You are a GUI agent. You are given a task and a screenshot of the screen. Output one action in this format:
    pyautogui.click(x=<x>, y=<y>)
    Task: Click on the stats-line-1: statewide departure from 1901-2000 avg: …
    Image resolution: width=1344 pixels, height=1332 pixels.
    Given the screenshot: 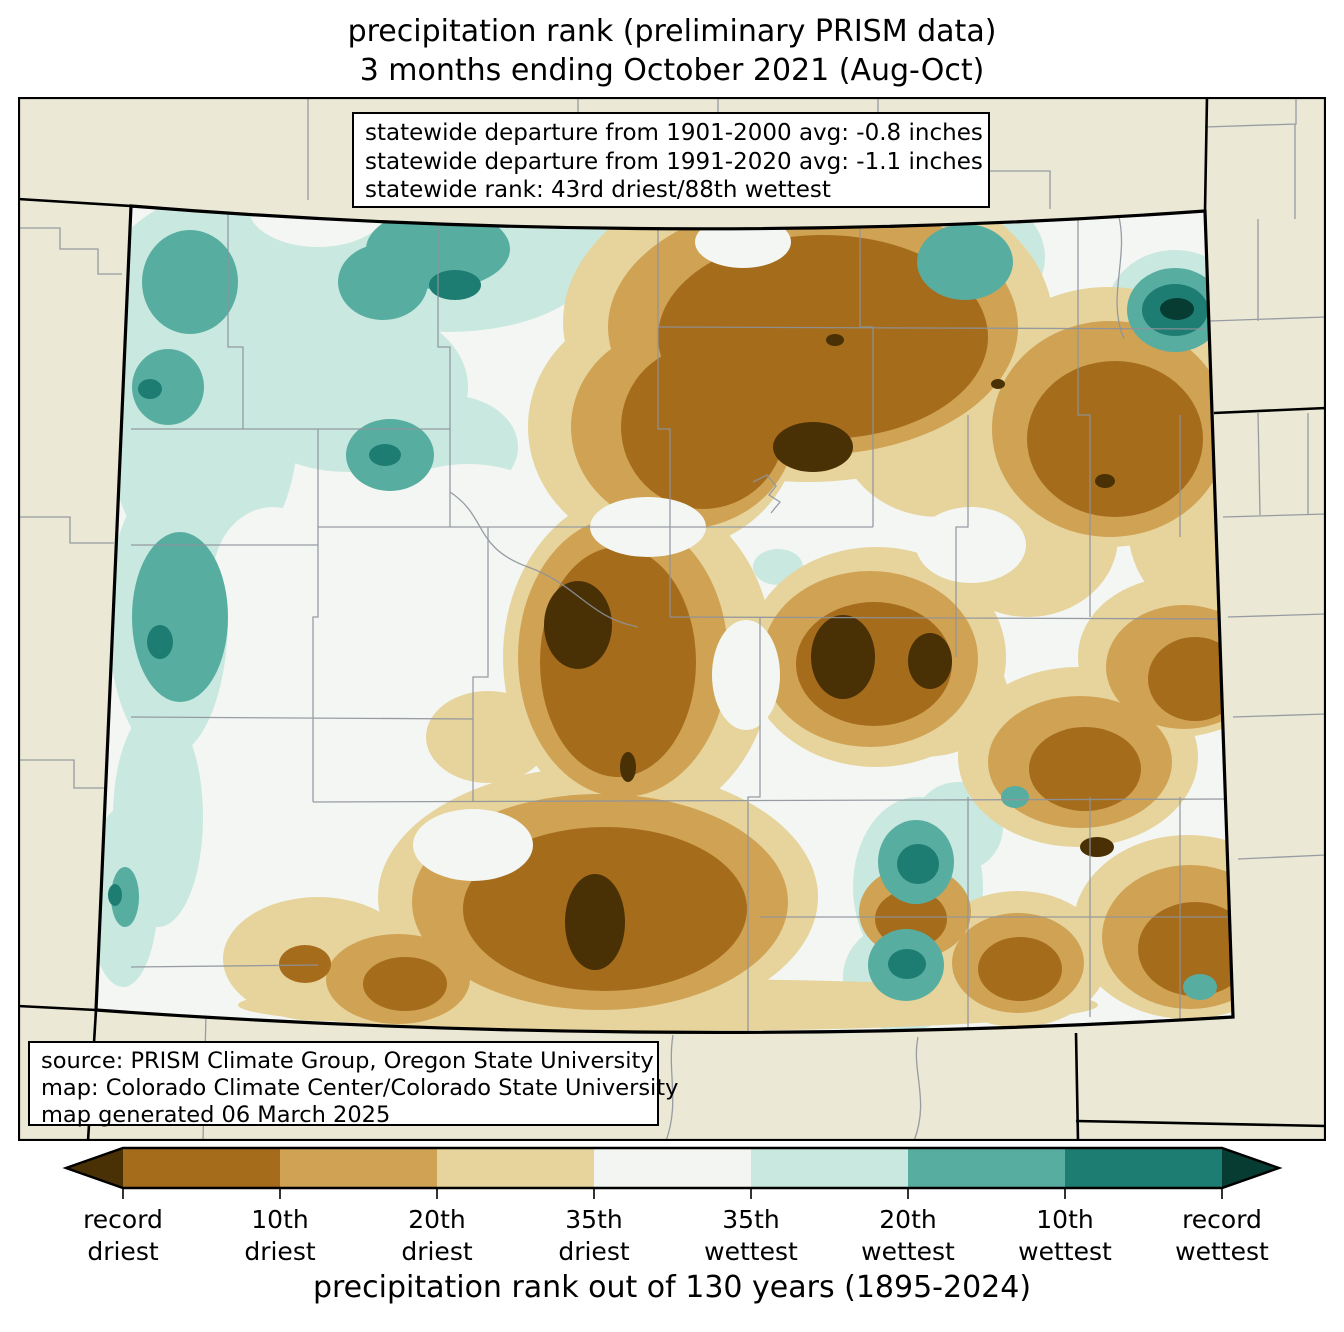 What is the action you would take?
    pyautogui.click(x=674, y=133)
    